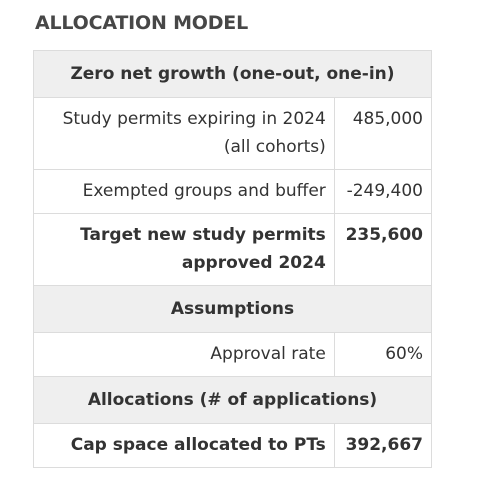  What do you see at coordinates (184, 191) in the screenshot?
I see `row-label: Exempted groups and buffer` at bounding box center [184, 191].